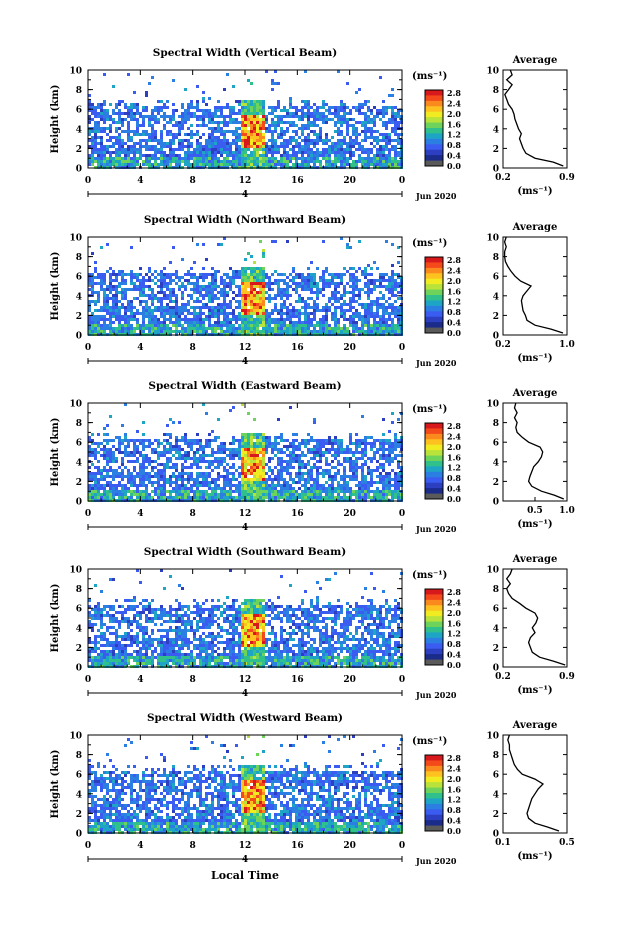 The width and height of the screenshot is (622, 929). What do you see at coordinates (492, 239) in the screenshot?
I see `profile-y-tick-label: 10` at bounding box center [492, 239].